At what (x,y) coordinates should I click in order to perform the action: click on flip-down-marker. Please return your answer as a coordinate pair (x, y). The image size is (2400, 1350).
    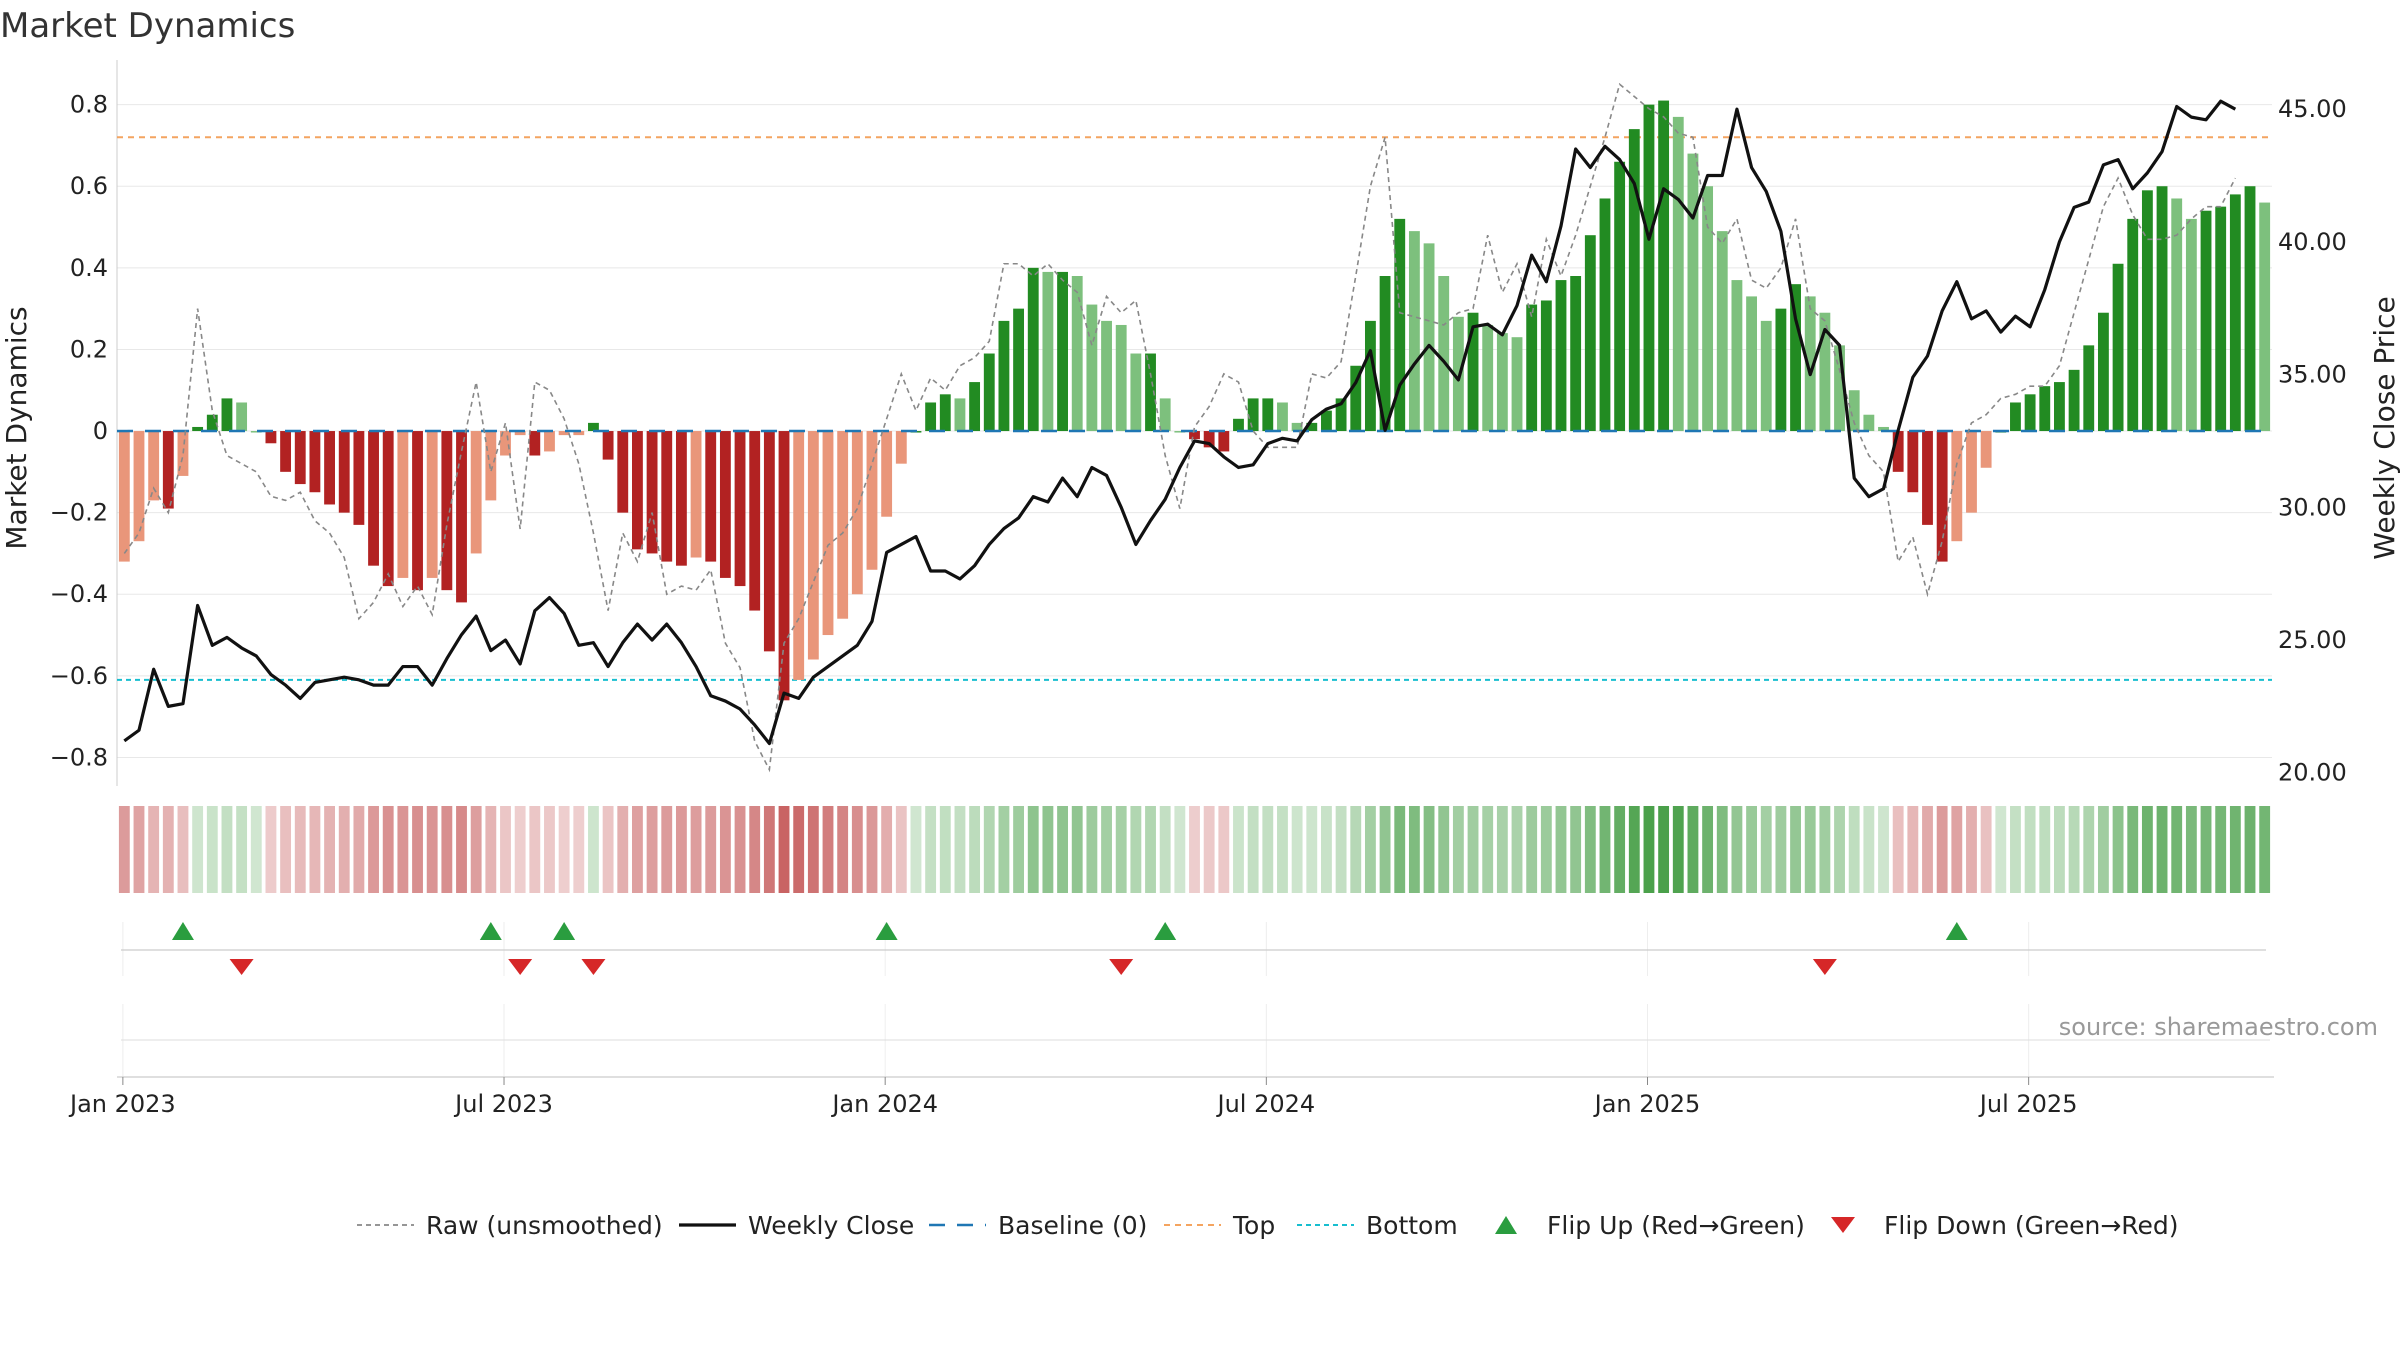
    Looking at the image, I should click on (1121, 967).